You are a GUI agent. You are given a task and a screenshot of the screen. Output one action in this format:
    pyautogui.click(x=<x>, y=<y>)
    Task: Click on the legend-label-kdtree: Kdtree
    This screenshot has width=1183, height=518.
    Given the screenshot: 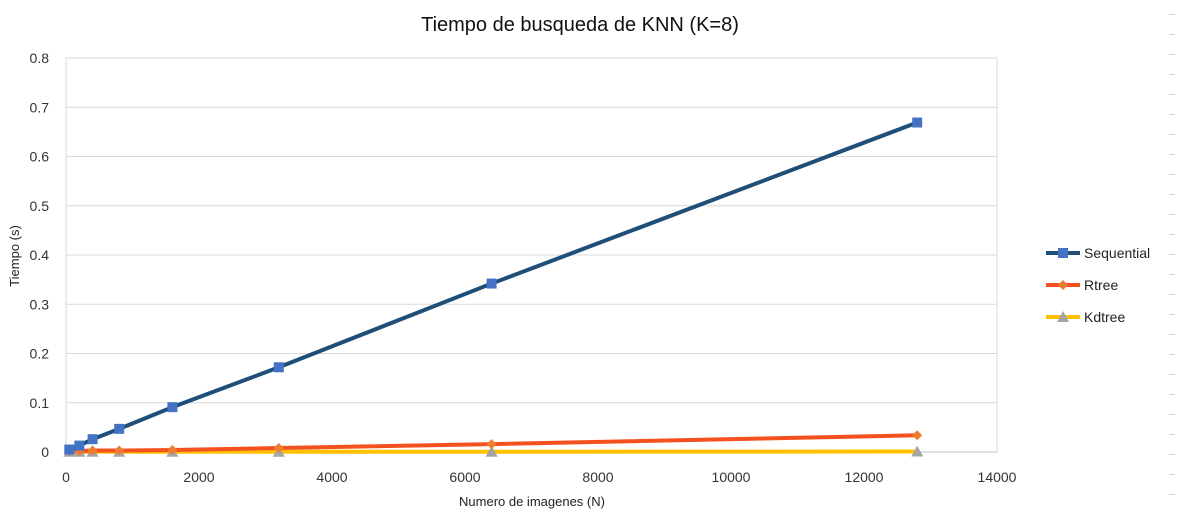 What is the action you would take?
    pyautogui.click(x=1104, y=317)
    